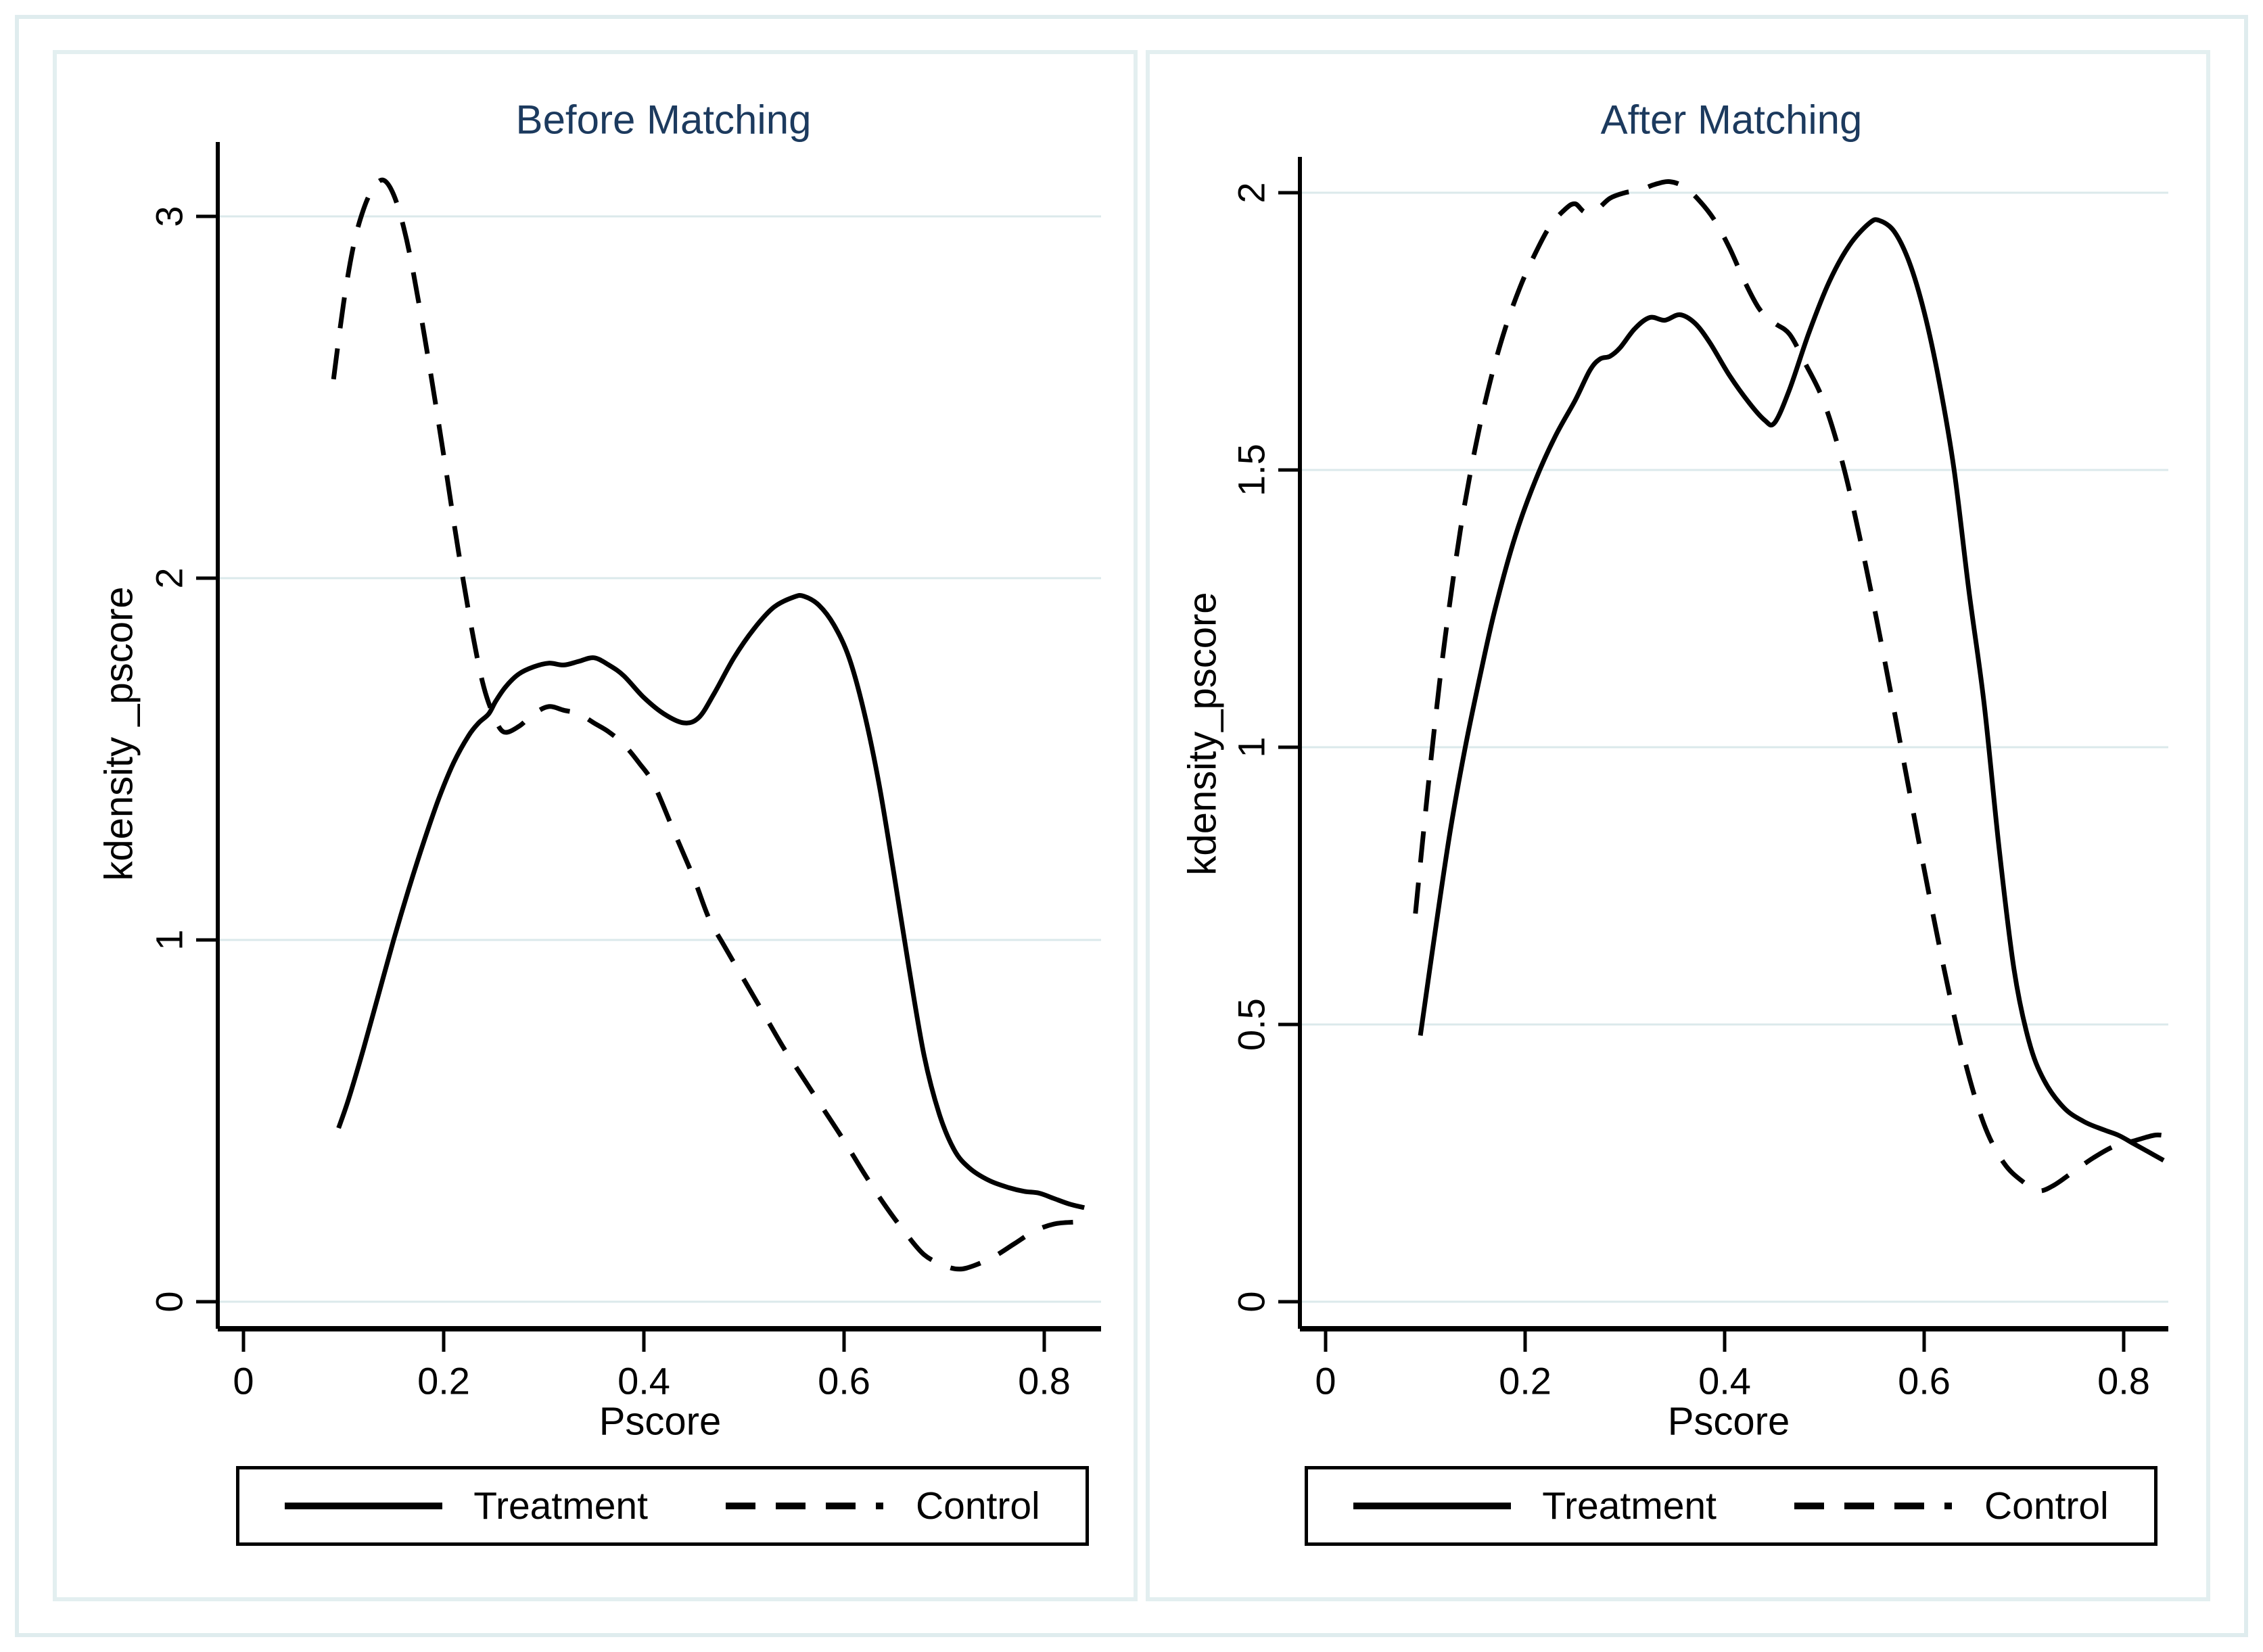 The width and height of the screenshot is (2263, 1652). What do you see at coordinates (1251, 1024) in the screenshot?
I see `y-tick-label: 0.5` at bounding box center [1251, 1024].